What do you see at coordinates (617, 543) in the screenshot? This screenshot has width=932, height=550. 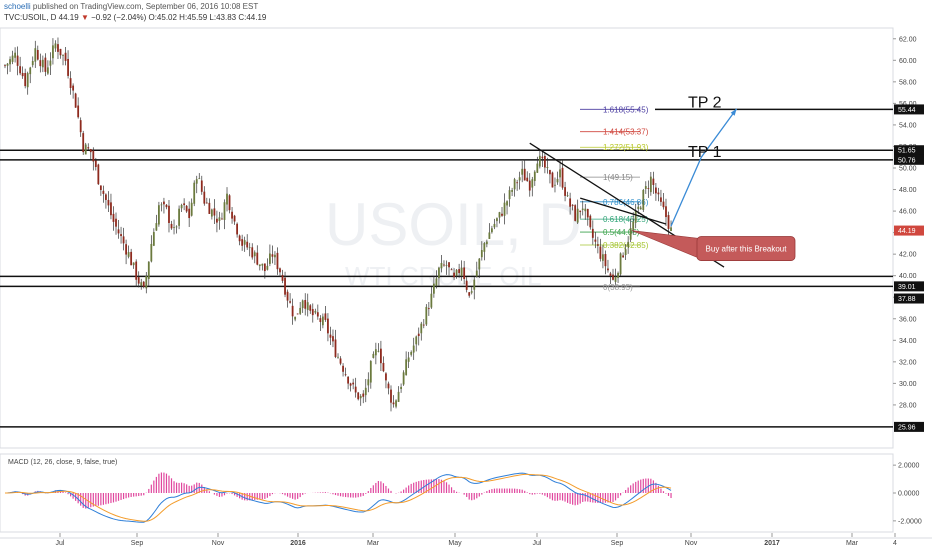 I see `time-tick-label: Sep` at bounding box center [617, 543].